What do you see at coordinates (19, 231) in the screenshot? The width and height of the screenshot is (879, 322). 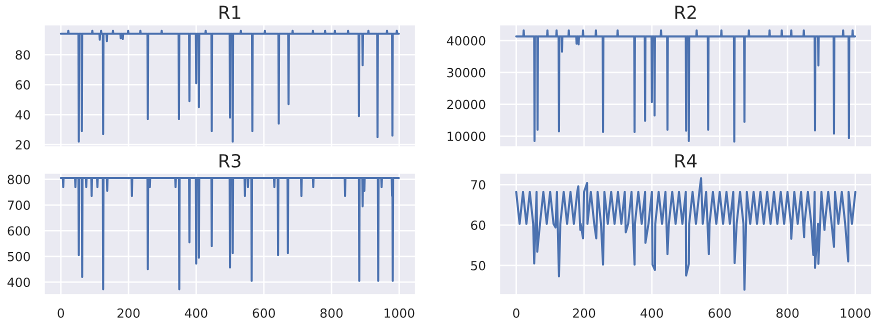 I see `y-tick-label: 600` at bounding box center [19, 231].